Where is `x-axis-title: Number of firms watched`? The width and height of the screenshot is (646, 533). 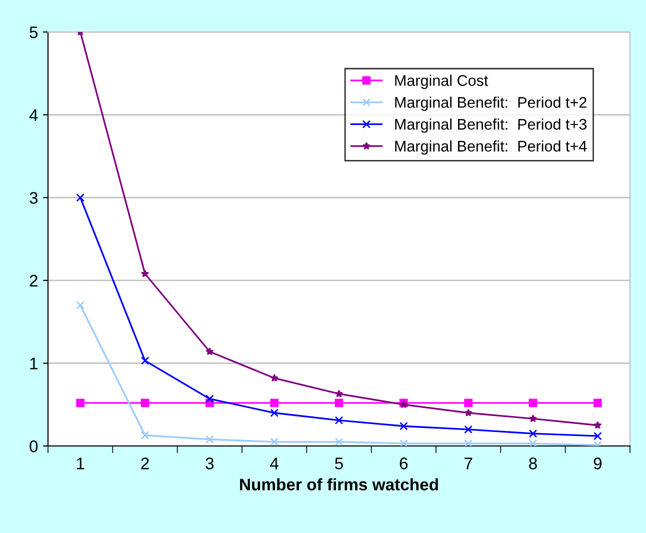
x-axis-title: Number of firms watched is located at coordinates (339, 484).